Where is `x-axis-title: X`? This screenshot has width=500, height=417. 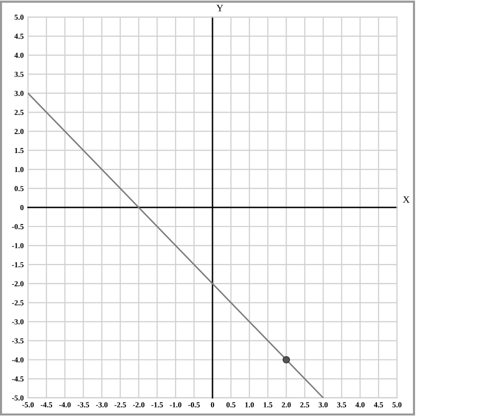 x-axis-title: X is located at coordinates (406, 199).